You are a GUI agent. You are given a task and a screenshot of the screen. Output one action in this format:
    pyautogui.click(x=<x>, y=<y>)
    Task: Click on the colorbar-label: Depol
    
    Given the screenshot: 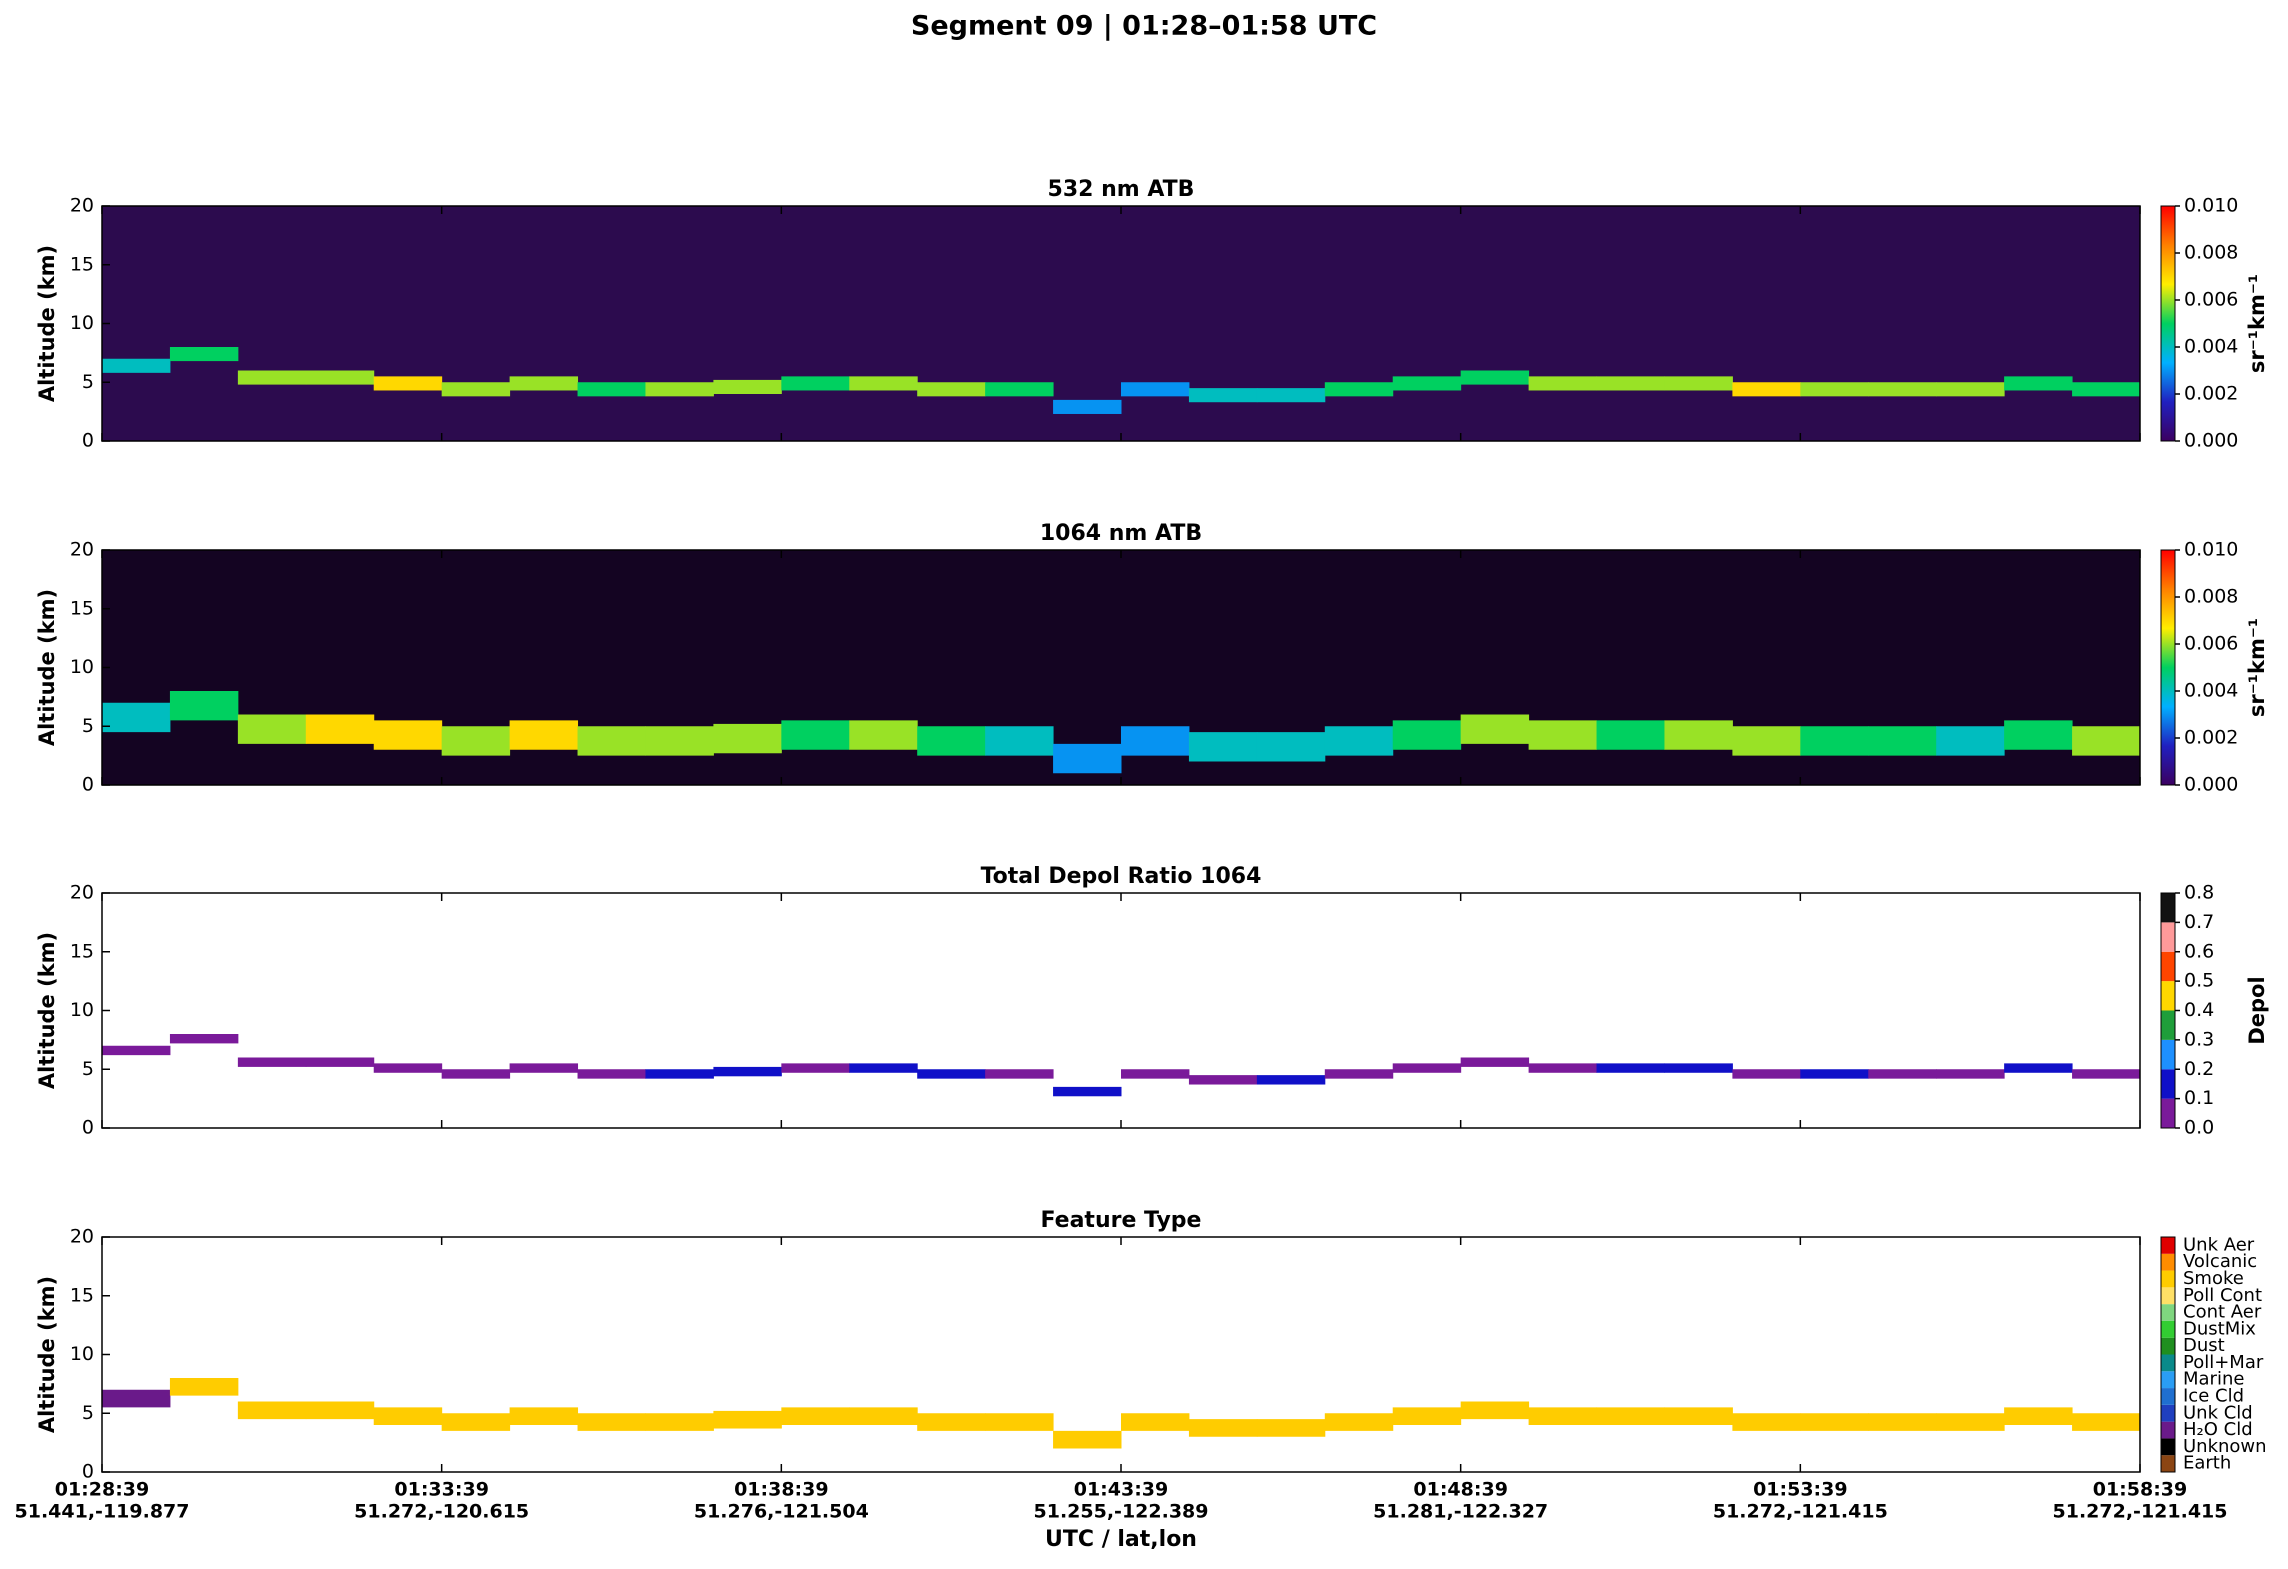 What is the action you would take?
    pyautogui.click(x=2257, y=1010)
    